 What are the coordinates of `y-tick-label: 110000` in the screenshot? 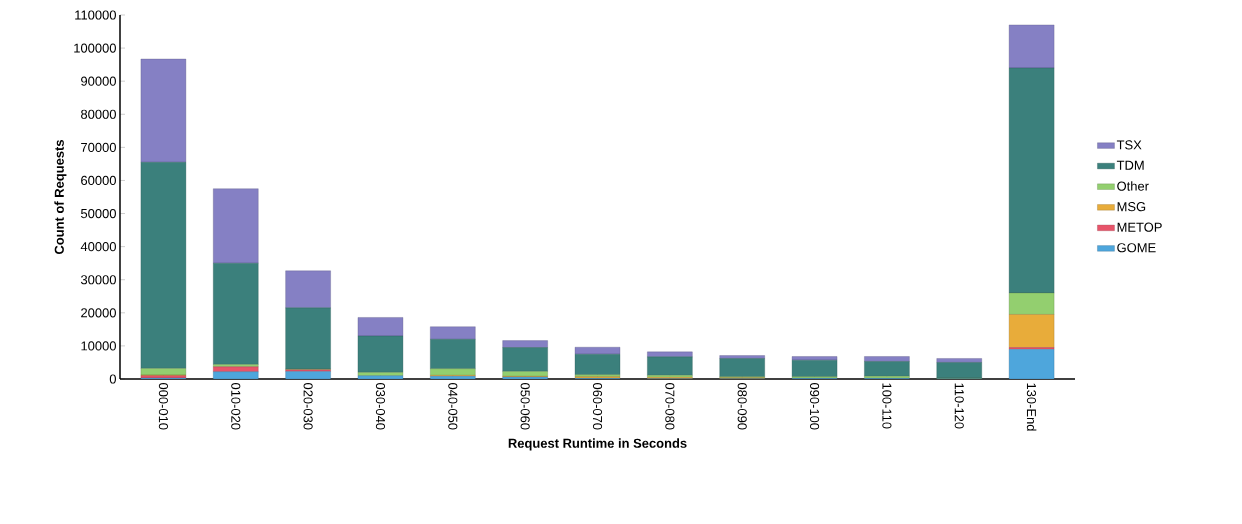 It's located at (95, 15).